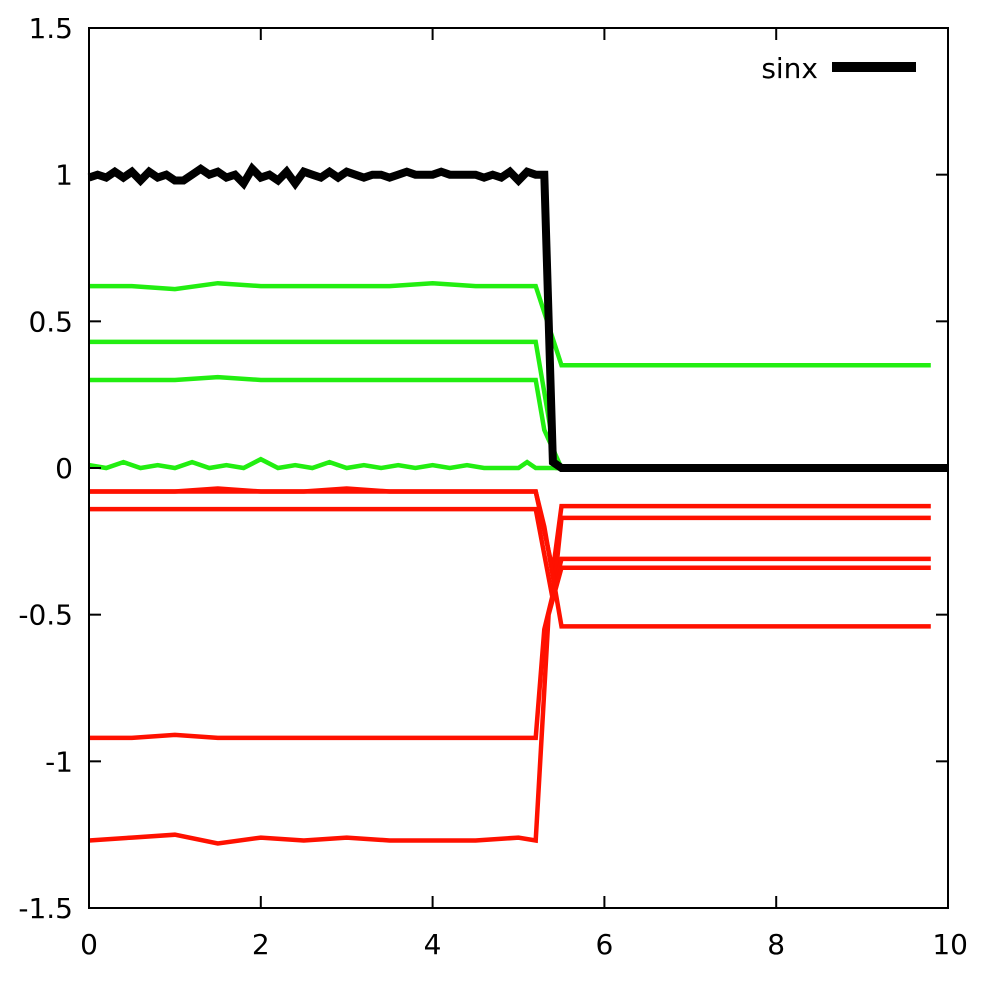 The image size is (984, 991). What do you see at coordinates (89, 944) in the screenshot?
I see `x-tick-label-0: 0` at bounding box center [89, 944].